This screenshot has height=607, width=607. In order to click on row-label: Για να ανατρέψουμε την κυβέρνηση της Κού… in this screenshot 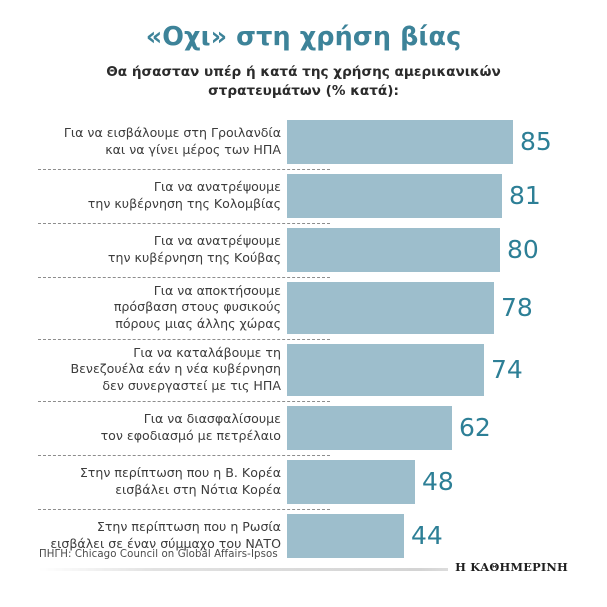, I will do `click(194, 249)`.